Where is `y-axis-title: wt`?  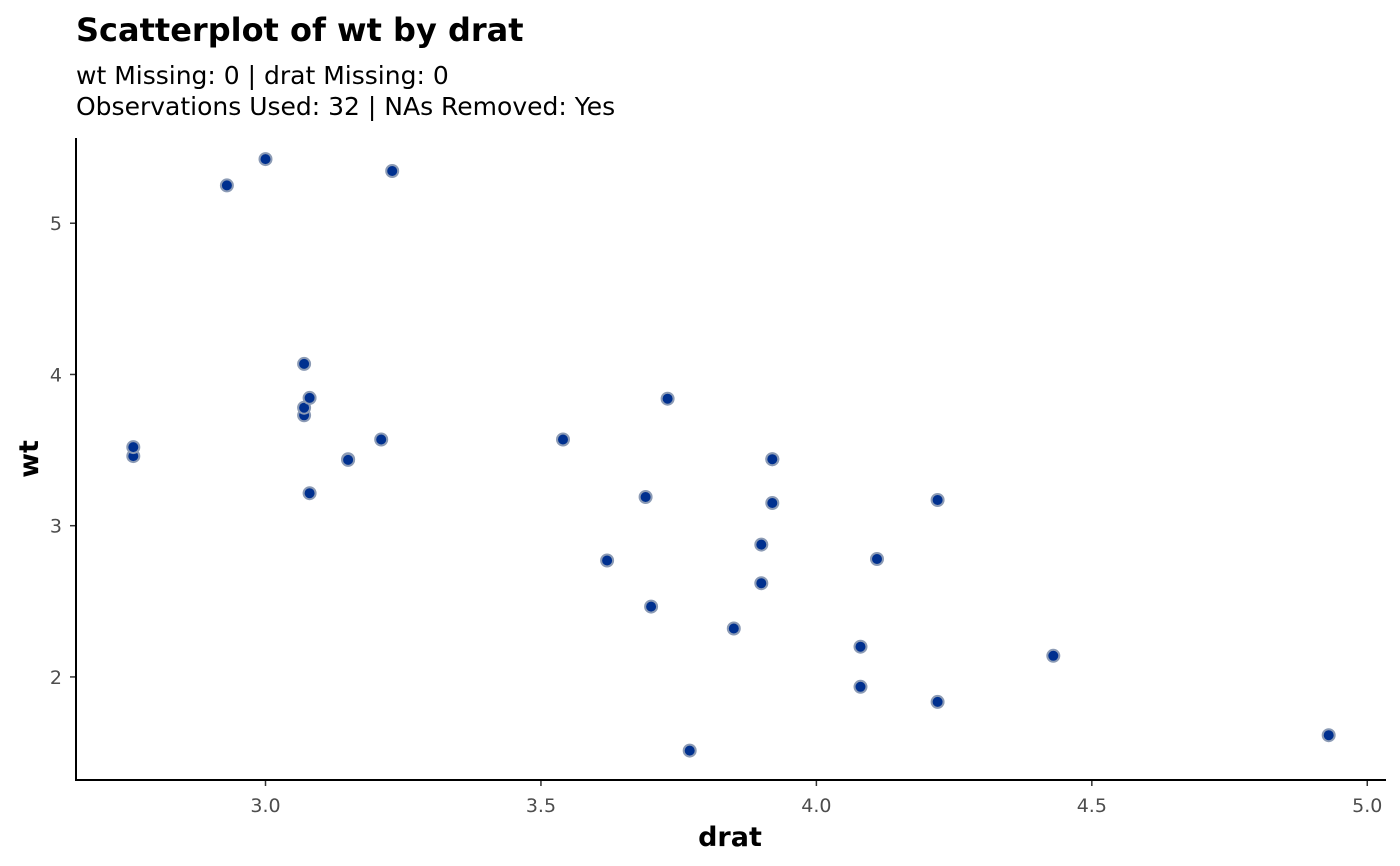
y-axis-title: wt is located at coordinates (29, 459).